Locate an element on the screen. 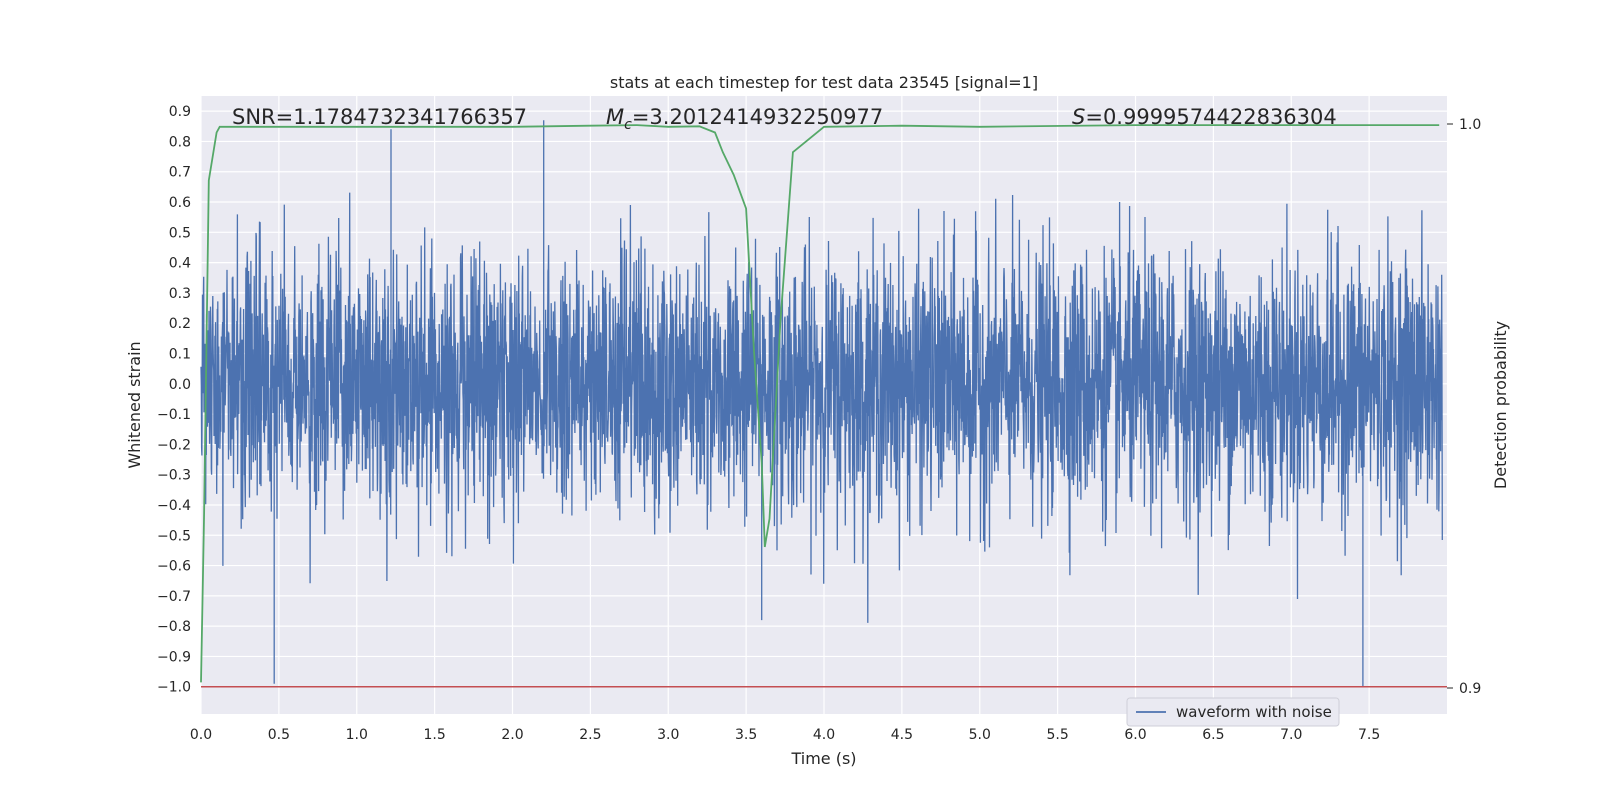 This screenshot has width=1600, height=800. y-tick-label: −0.9 is located at coordinates (174, 657).